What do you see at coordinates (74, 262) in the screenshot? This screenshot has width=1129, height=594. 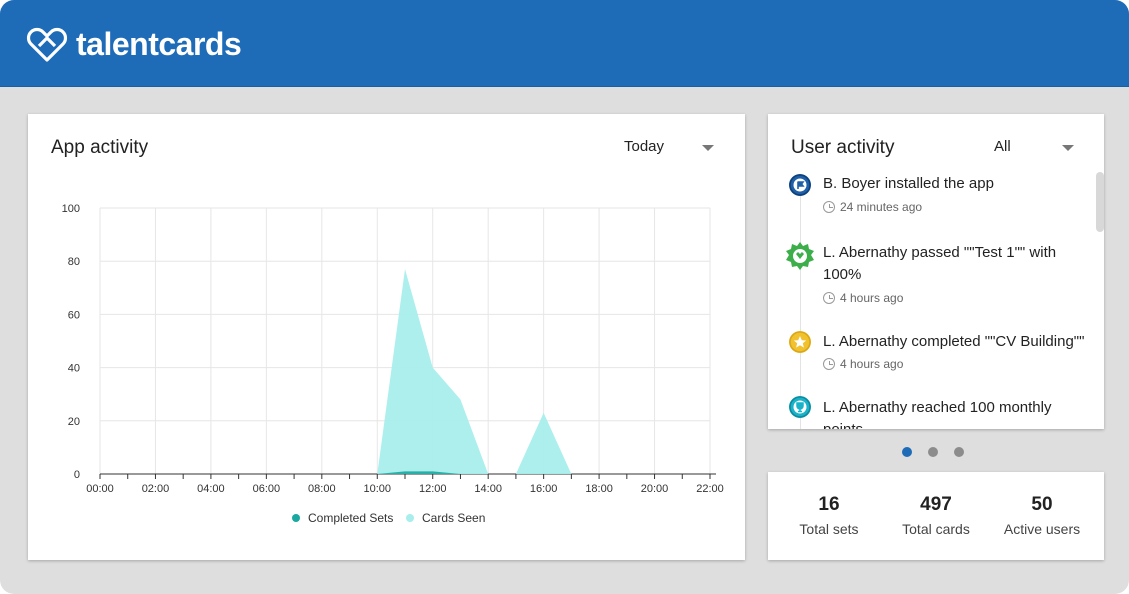 I see `y-tick-label: 80` at bounding box center [74, 262].